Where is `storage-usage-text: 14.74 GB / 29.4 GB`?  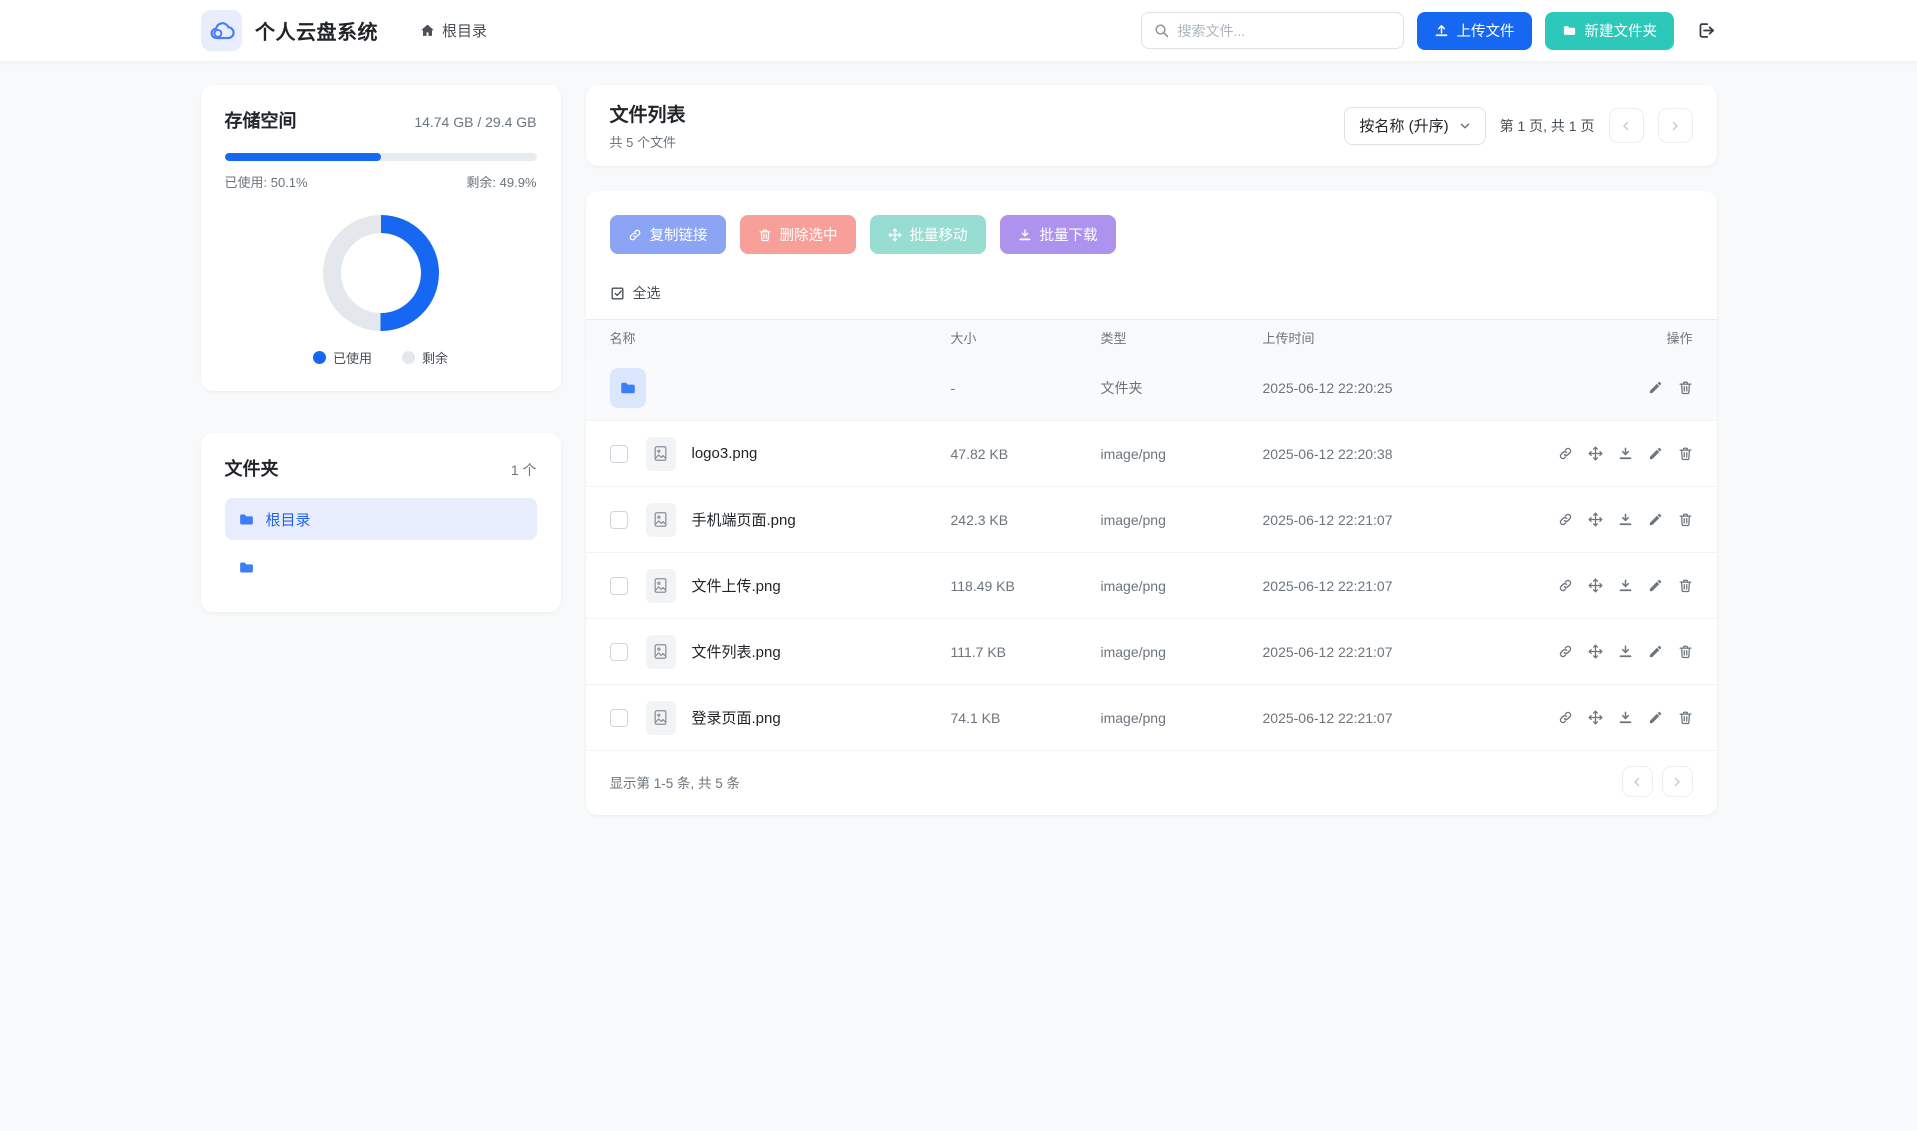
storage-usage-text: 14.74 GB / 29.4 GB is located at coordinates (475, 122).